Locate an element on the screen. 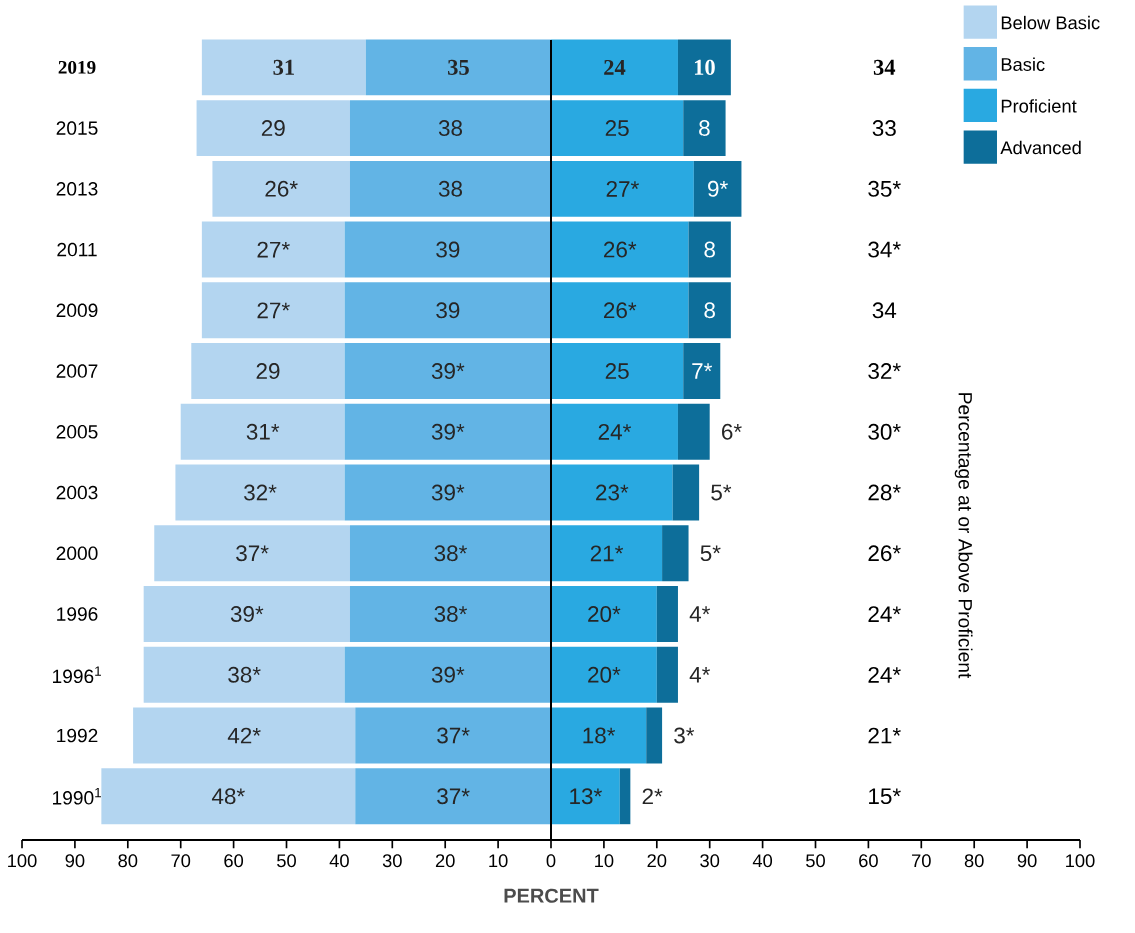 Image resolution: width=1135 pixels, height=933 pixels. x-tick-label: 70 is located at coordinates (181, 861).